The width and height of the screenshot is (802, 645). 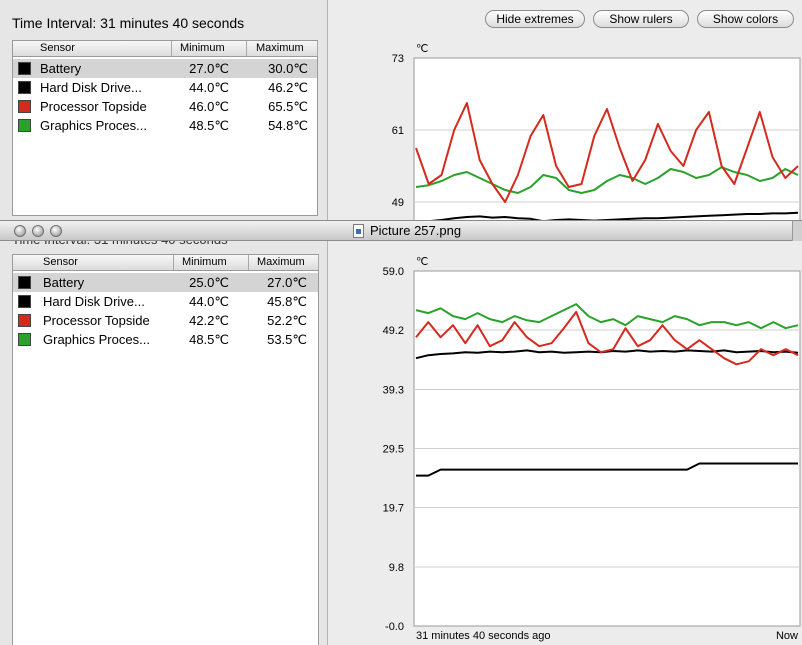 What do you see at coordinates (394, 627) in the screenshot?
I see `y-tick-label: -0.0` at bounding box center [394, 627].